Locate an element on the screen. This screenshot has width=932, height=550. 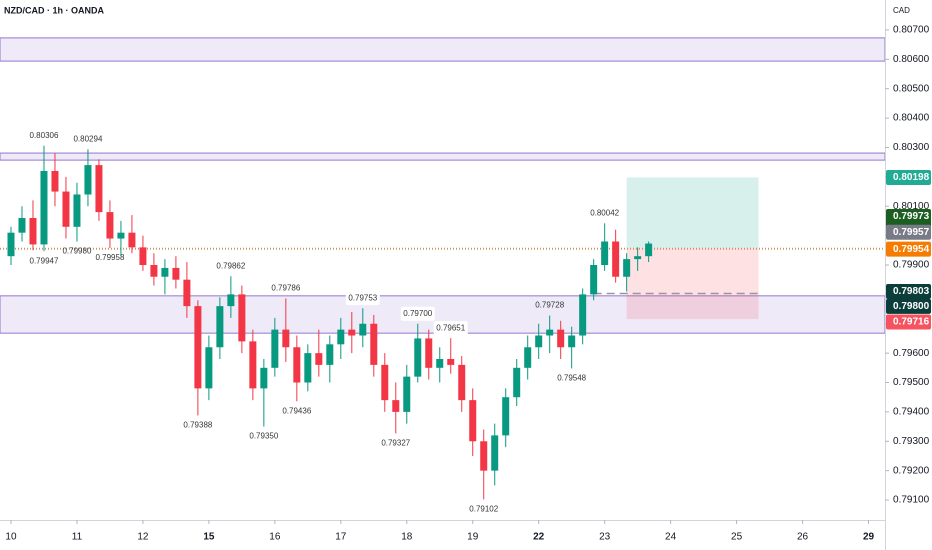
x-tick-label: 25 is located at coordinates (737, 537).